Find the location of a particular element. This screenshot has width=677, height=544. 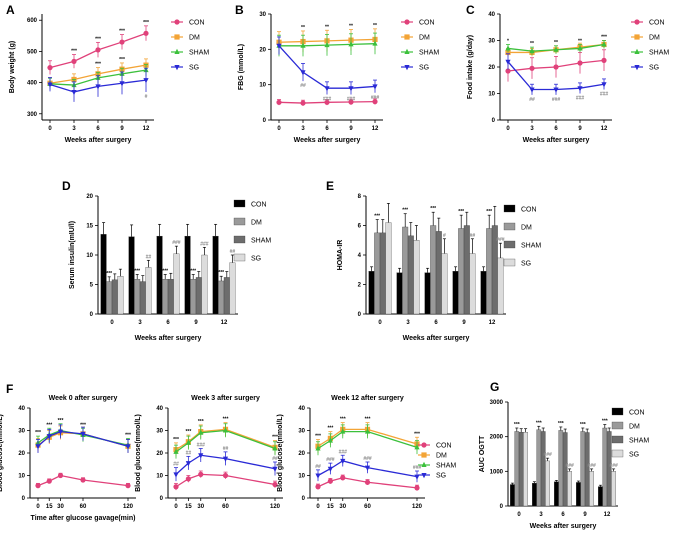

x-axis-label: Weeks after surgery is located at coordinates (168, 338).